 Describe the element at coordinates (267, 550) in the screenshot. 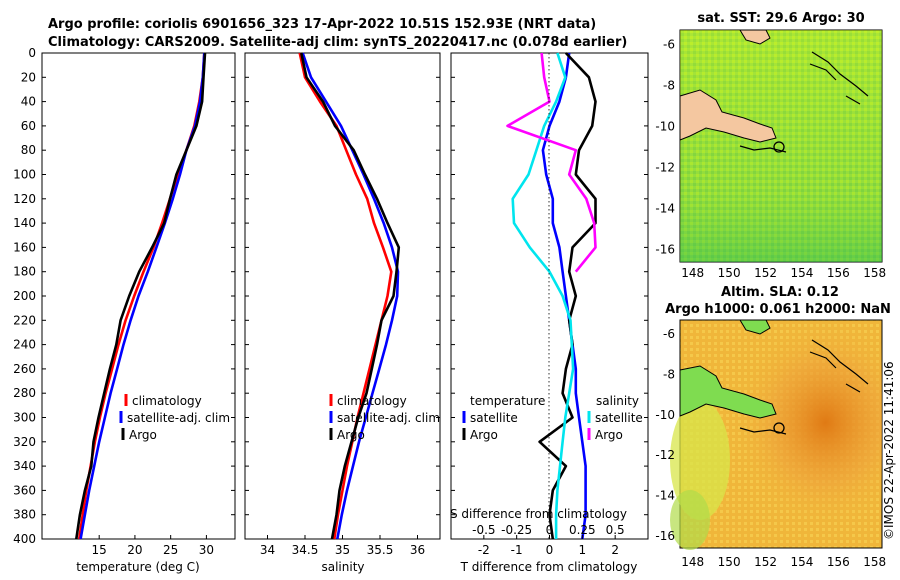

I see `salinity-tick-label: 34` at that location.